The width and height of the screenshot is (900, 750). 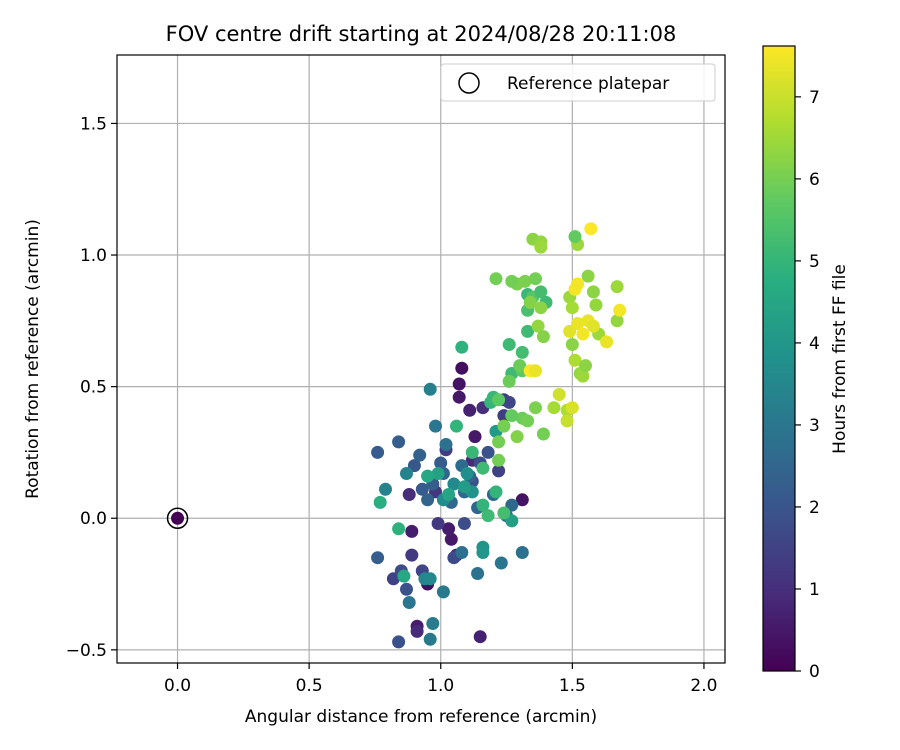 What do you see at coordinates (440, 686) in the screenshot?
I see `x-tick-label: 1.0` at bounding box center [440, 686].